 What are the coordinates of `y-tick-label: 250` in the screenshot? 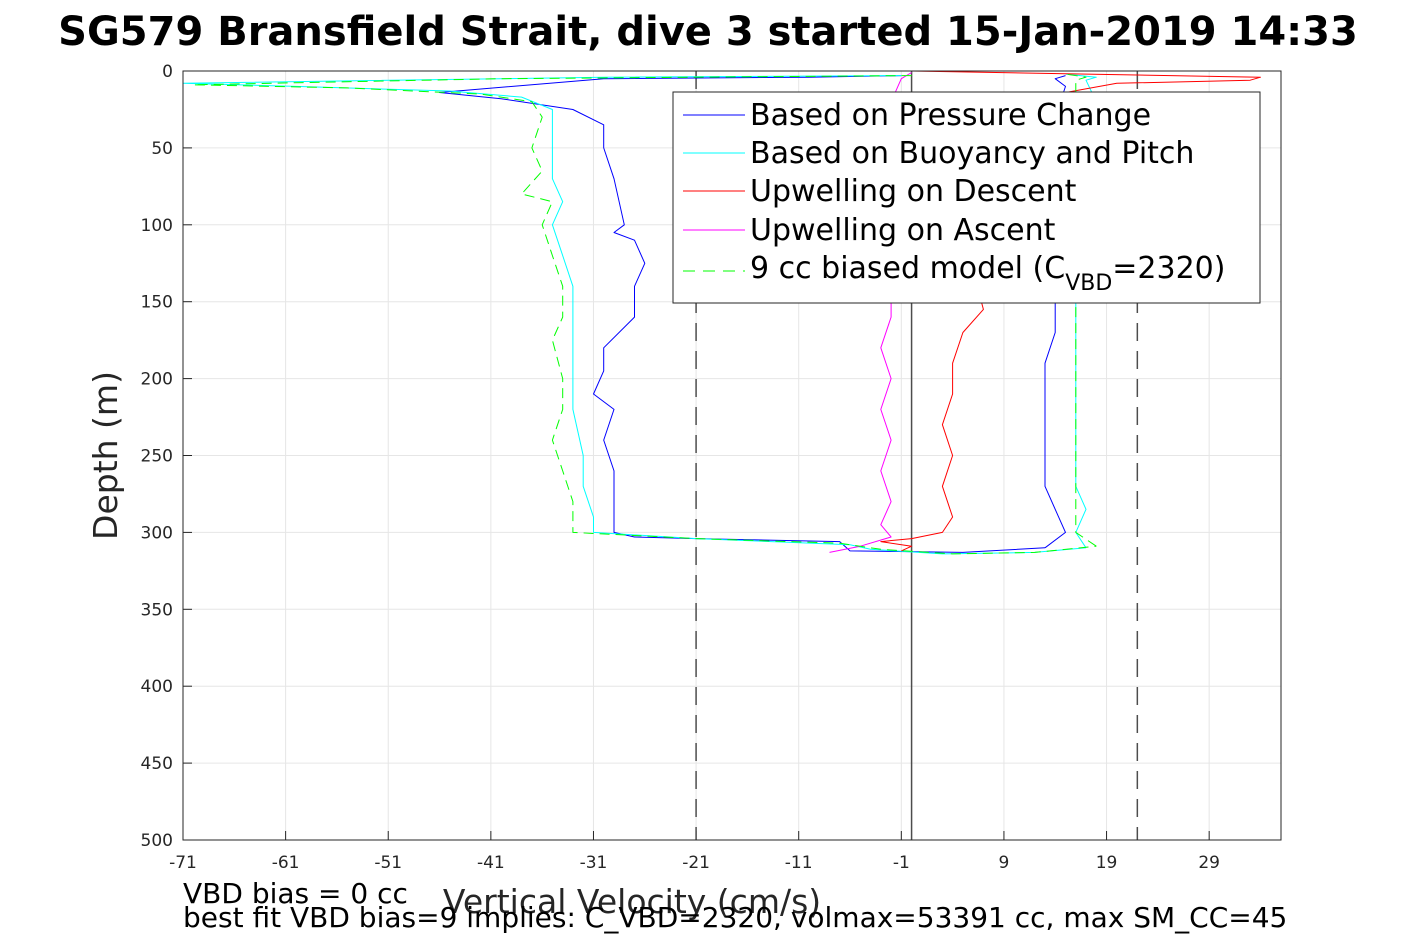 It's located at (157, 457).